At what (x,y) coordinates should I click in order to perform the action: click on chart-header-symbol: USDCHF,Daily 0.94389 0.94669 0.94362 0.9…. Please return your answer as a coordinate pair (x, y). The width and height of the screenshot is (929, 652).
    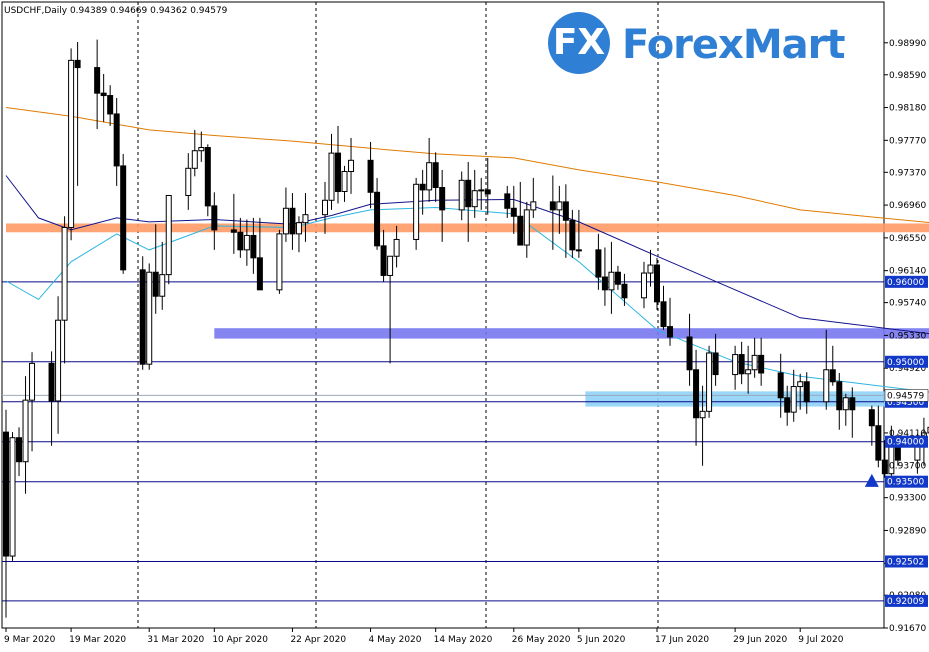
    Looking at the image, I should click on (116, 11).